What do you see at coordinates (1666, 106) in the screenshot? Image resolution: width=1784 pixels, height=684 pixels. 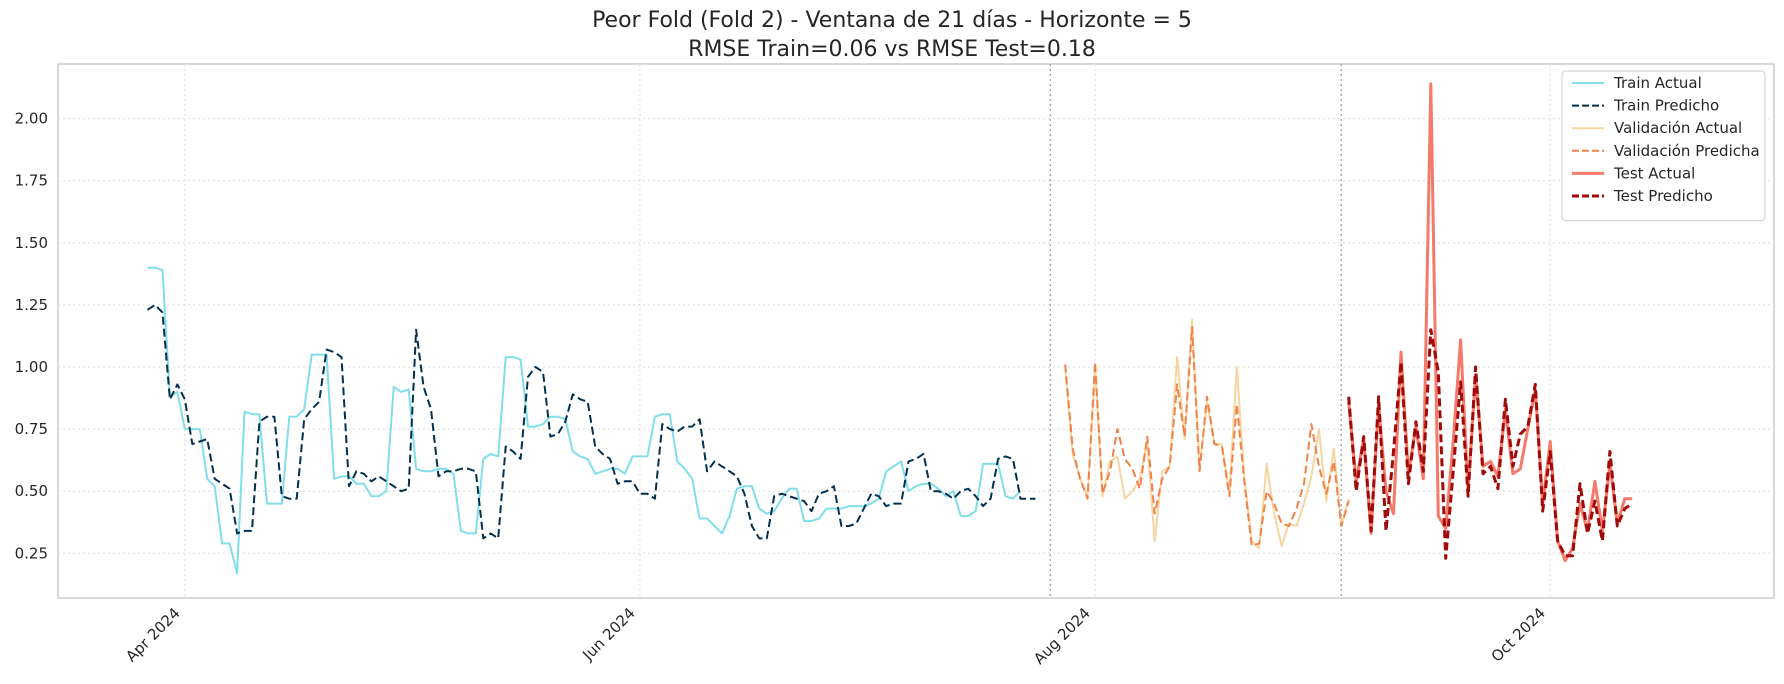 I see `legend-entry-label: Train Predicho` at bounding box center [1666, 106].